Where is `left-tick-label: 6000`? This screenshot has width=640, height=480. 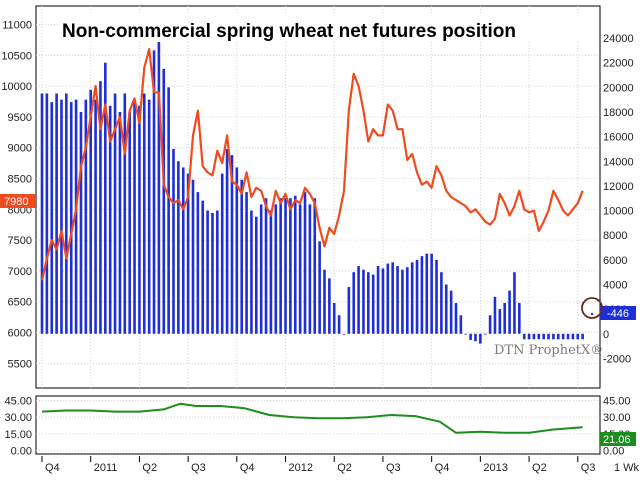 left-tick-label: 6000 is located at coordinates (20, 334).